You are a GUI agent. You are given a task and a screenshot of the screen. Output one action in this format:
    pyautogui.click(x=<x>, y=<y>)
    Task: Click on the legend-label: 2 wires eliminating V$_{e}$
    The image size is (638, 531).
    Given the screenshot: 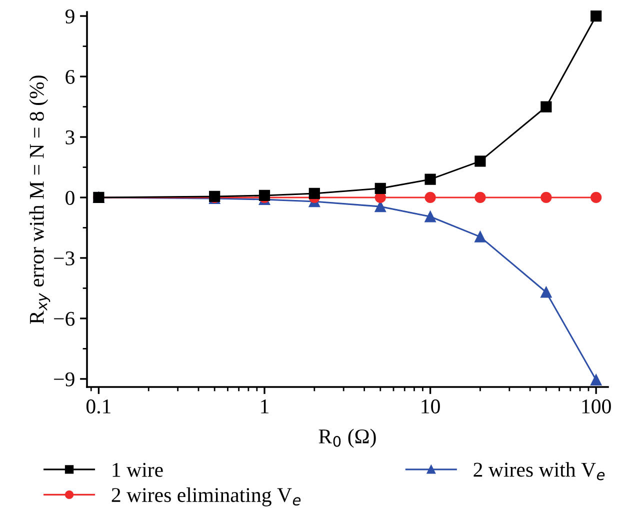 What is the action you would take?
    pyautogui.click(x=206, y=496)
    